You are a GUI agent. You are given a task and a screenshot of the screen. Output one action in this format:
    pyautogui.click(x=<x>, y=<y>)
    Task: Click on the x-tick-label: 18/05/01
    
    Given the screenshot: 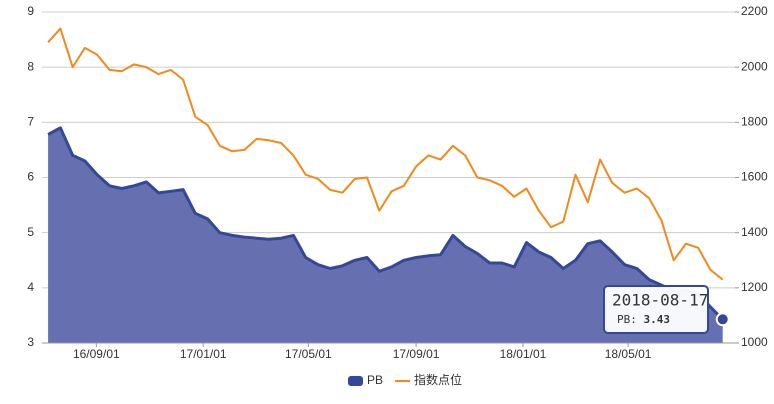 What is the action you would take?
    pyautogui.click(x=628, y=354)
    